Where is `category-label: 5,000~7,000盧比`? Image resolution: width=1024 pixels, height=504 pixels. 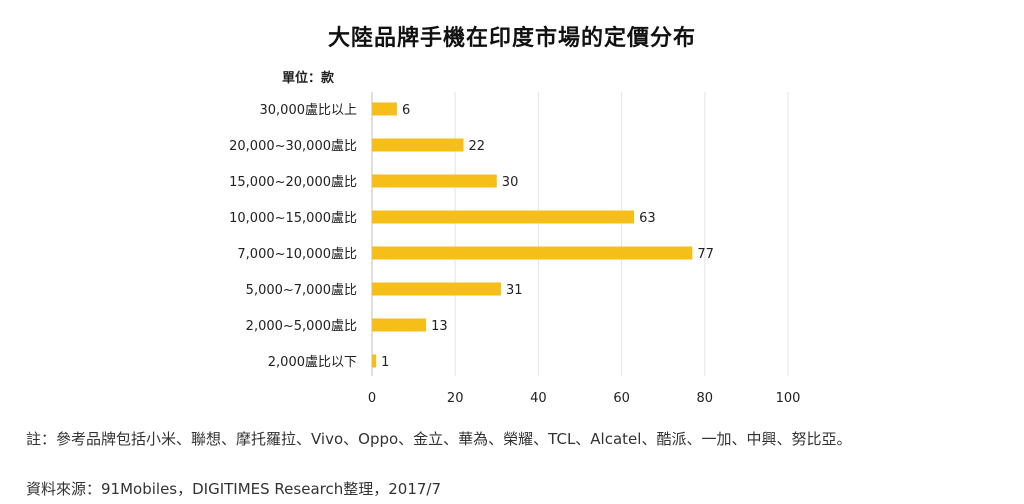
category-label: 5,000~7,000盧比 is located at coordinates (301, 290).